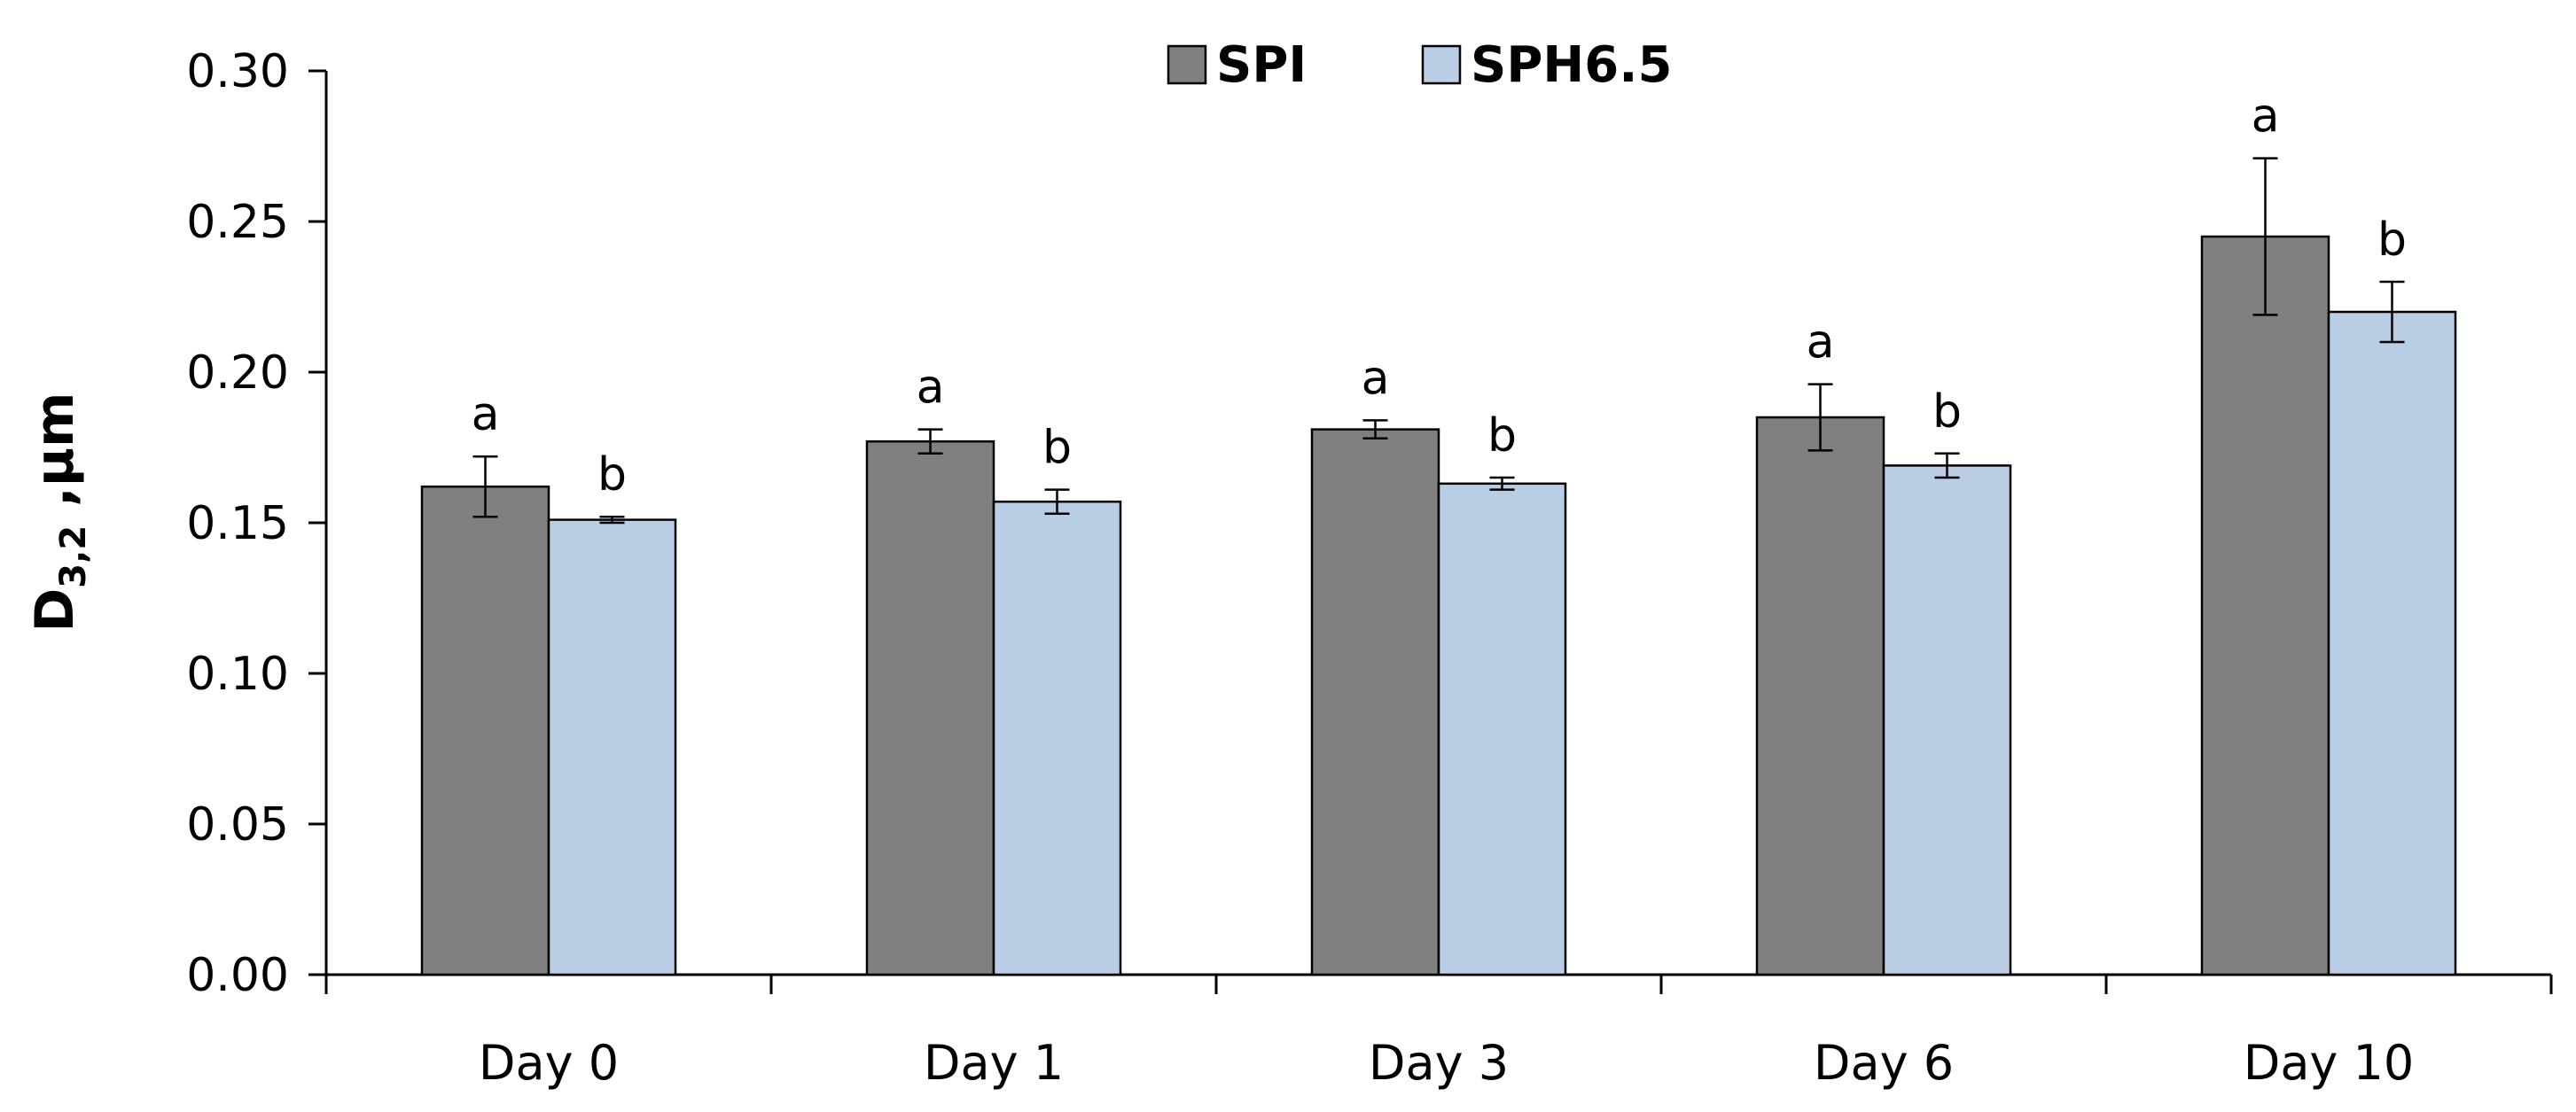 This screenshot has height=1112, width=2576. Describe the element at coordinates (237, 674) in the screenshot. I see `y-tick-label: 0.10` at that location.